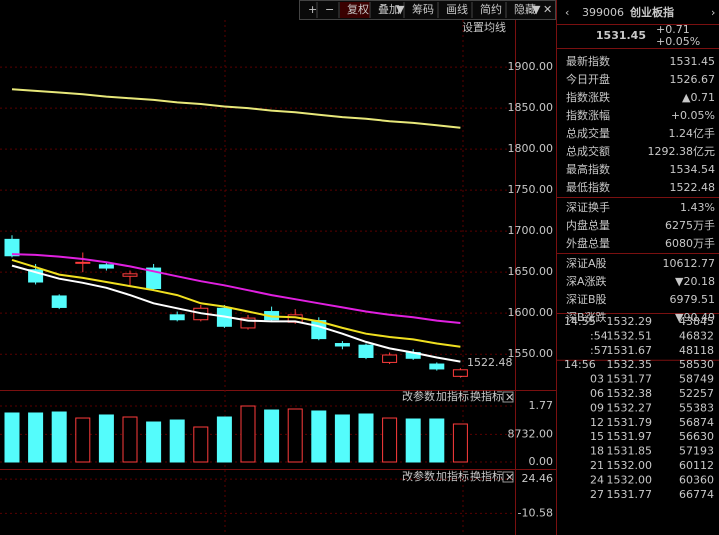  Describe the element at coordinates (531, 230) in the screenshot. I see `y-tick-label: 1700.00` at that location.